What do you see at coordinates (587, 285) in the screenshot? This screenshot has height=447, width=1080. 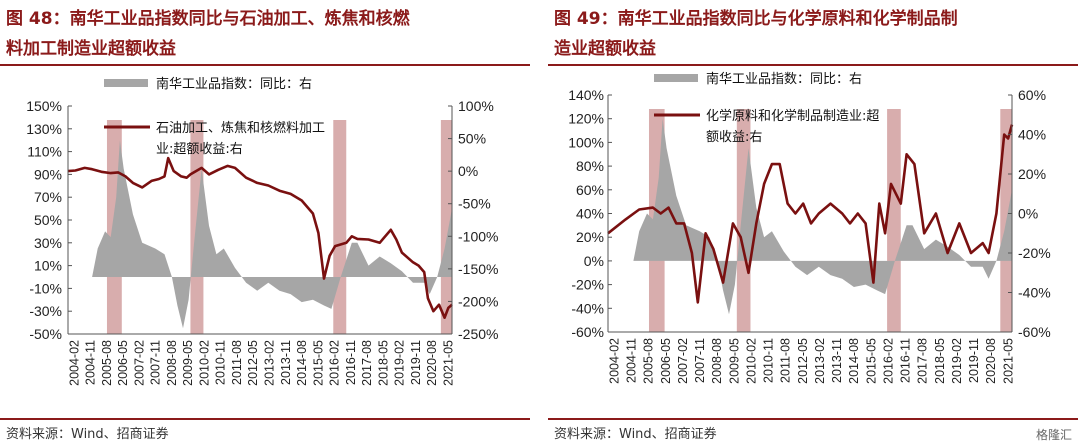 I see `left-tick-label: -20%` at bounding box center [587, 285].